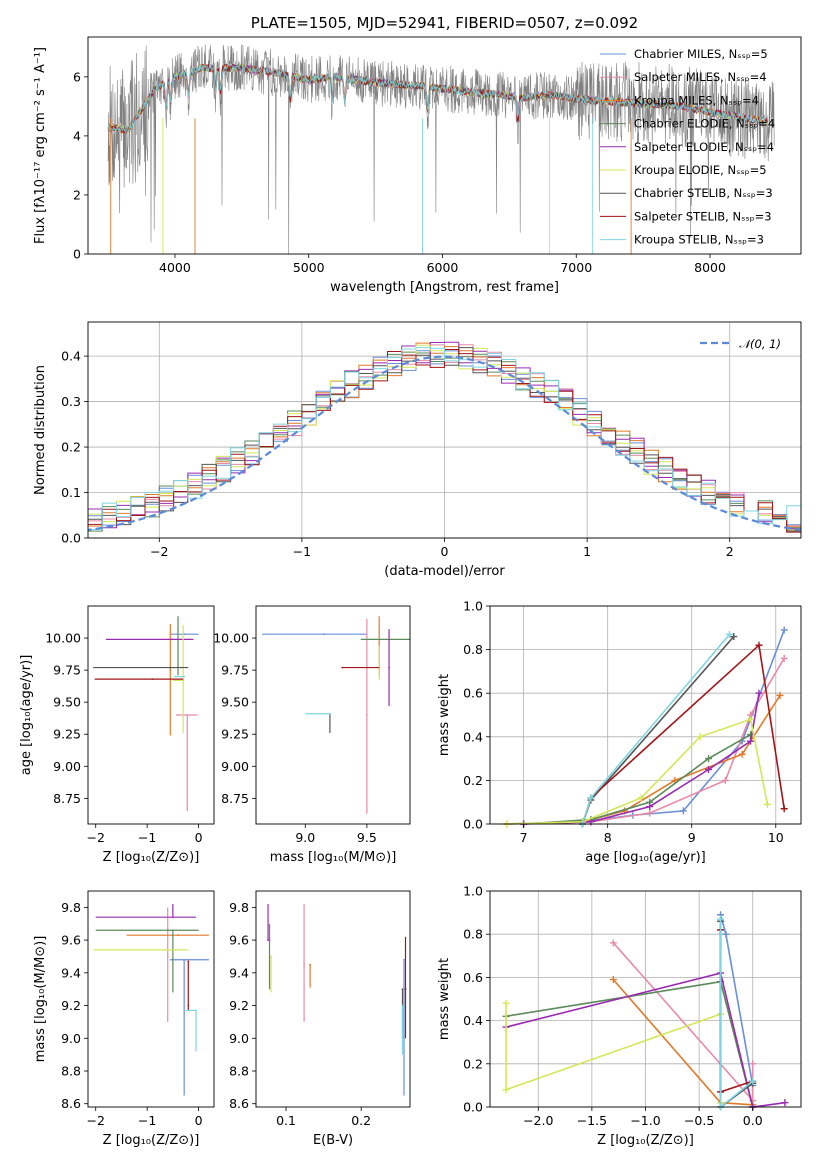 The image size is (819, 1170). Describe the element at coordinates (26, 715) in the screenshot. I see `y-axis-label: age [log₁₀(age/yr)]` at that location.